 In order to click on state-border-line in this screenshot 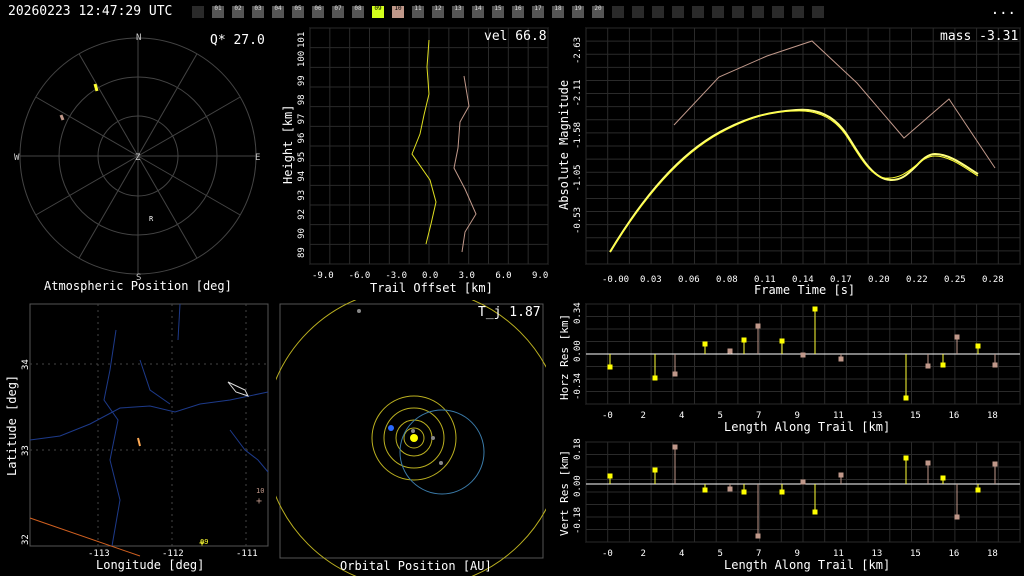, I will do `click(85, 537)`.